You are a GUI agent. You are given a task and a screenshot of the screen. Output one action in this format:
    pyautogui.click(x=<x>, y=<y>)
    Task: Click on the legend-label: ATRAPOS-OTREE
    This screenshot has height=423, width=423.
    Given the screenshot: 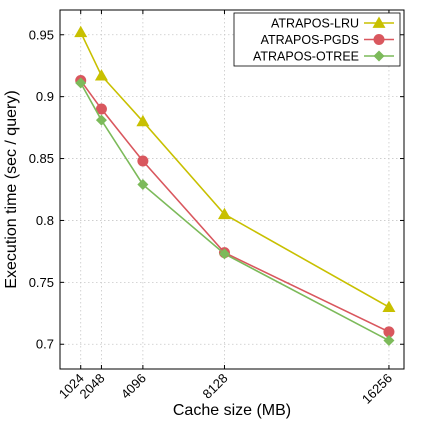 What is the action you would take?
    pyautogui.click(x=306, y=57)
    